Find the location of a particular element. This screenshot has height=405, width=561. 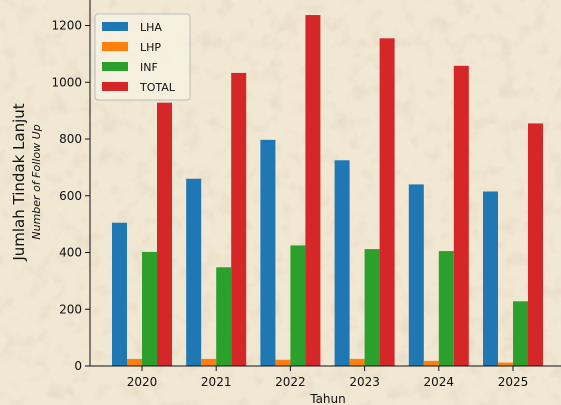

bar-total-2020 is located at coordinates (164, 234).